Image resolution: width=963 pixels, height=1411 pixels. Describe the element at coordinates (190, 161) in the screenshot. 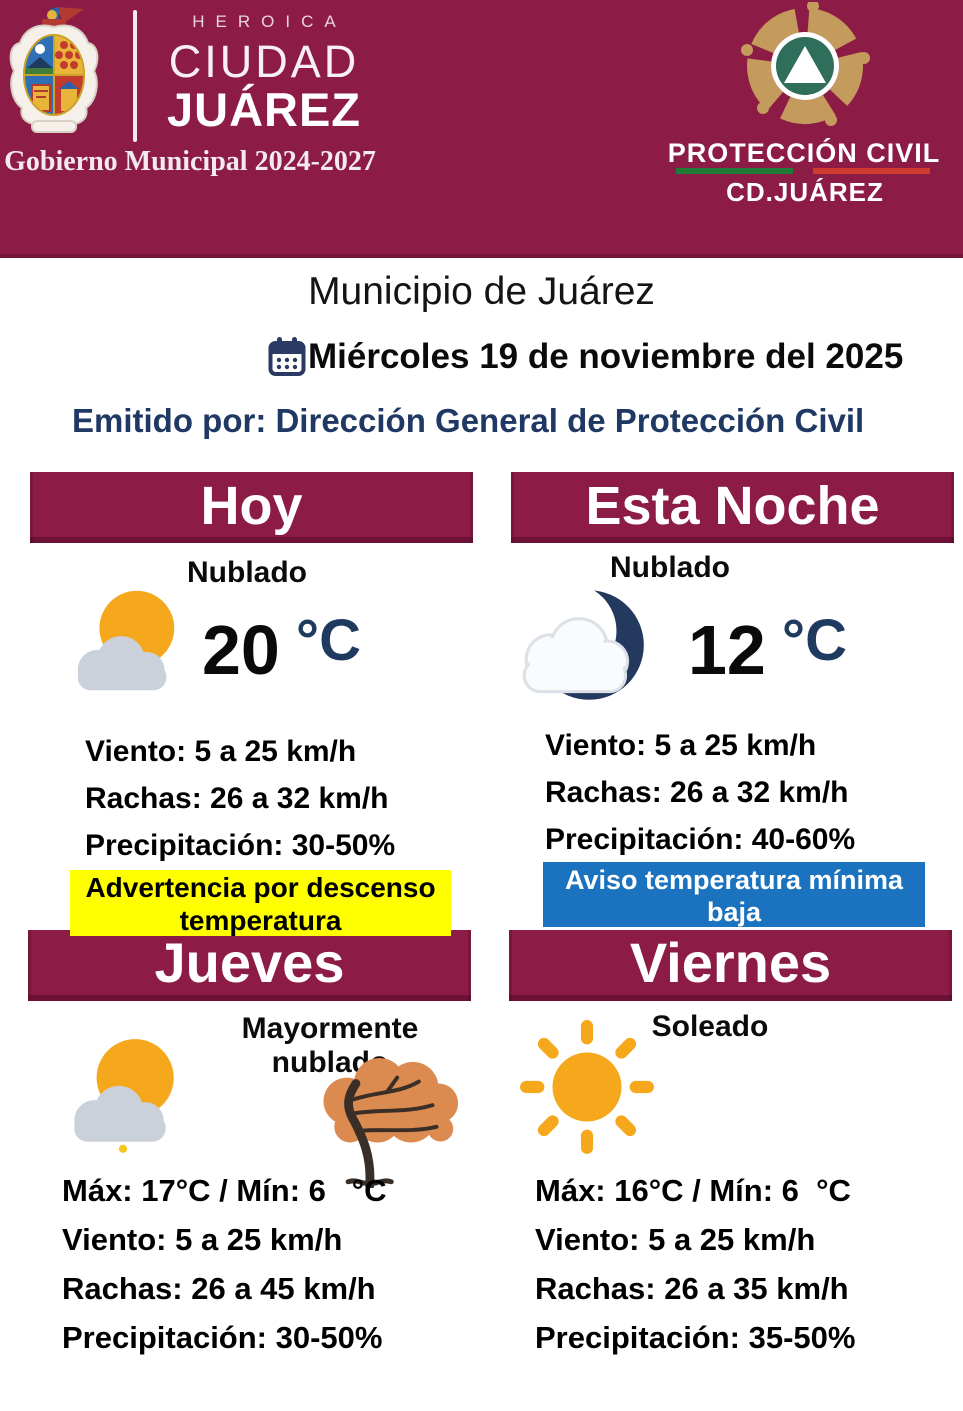

I see `gobierno-municipal-label: Gobierno Municipal 2024-2027` at that location.